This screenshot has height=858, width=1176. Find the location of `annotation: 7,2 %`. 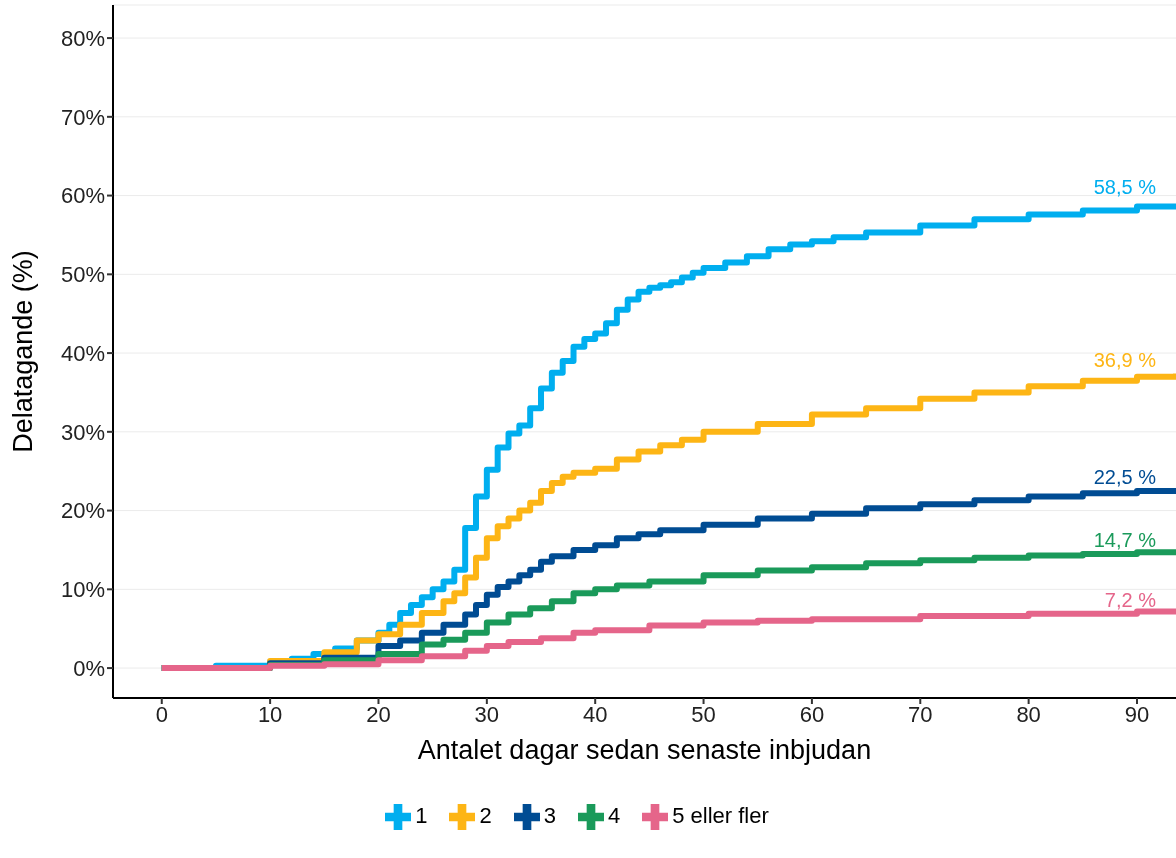

annotation: 7,2 % is located at coordinates (1130, 600).